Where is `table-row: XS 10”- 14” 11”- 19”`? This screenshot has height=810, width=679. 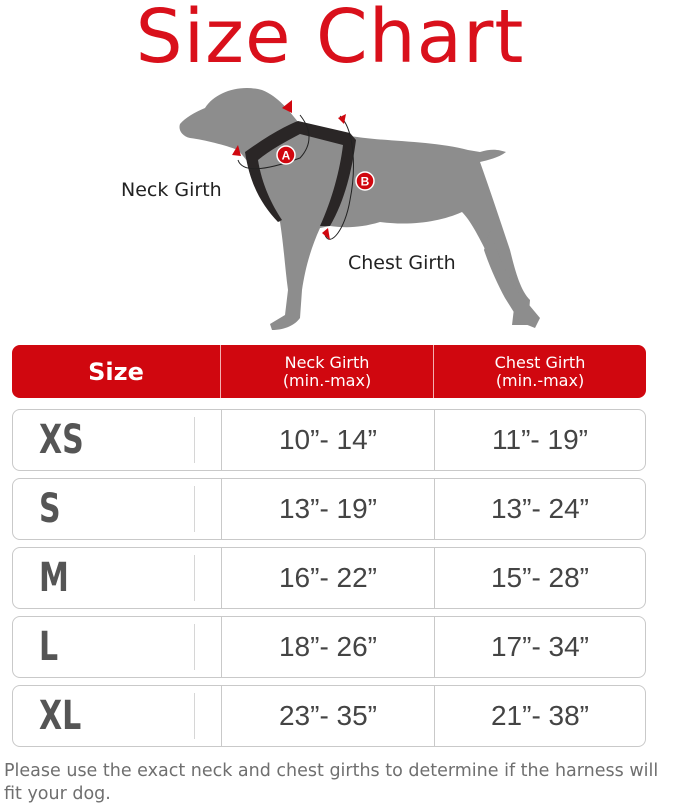 table-row: XS 10”- 14” 11”- 19” is located at coordinates (329, 440).